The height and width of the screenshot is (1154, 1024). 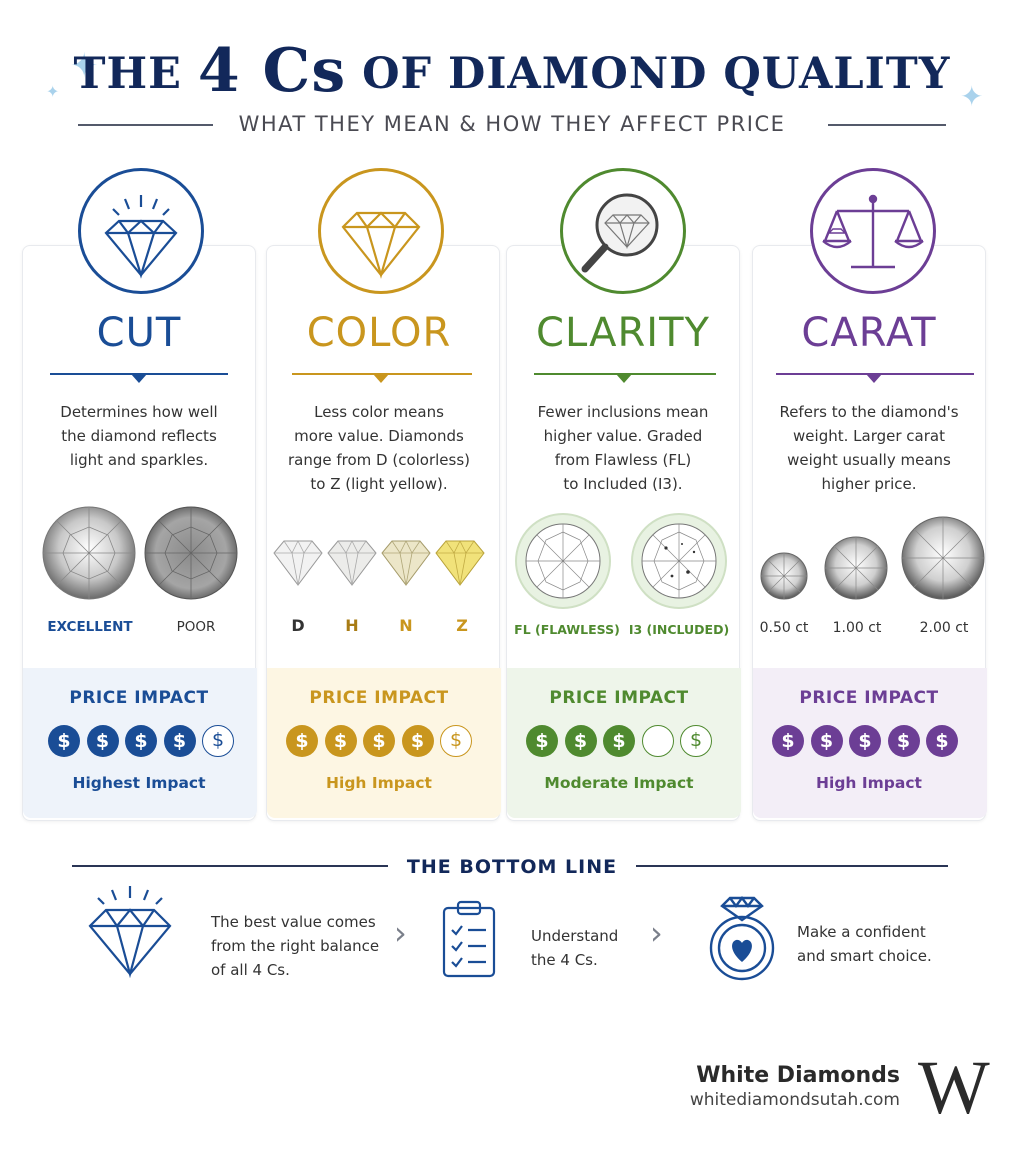 What do you see at coordinates (575, 948) in the screenshot?
I see `bottom-step-text: Understand the 4 Cs.` at bounding box center [575, 948].